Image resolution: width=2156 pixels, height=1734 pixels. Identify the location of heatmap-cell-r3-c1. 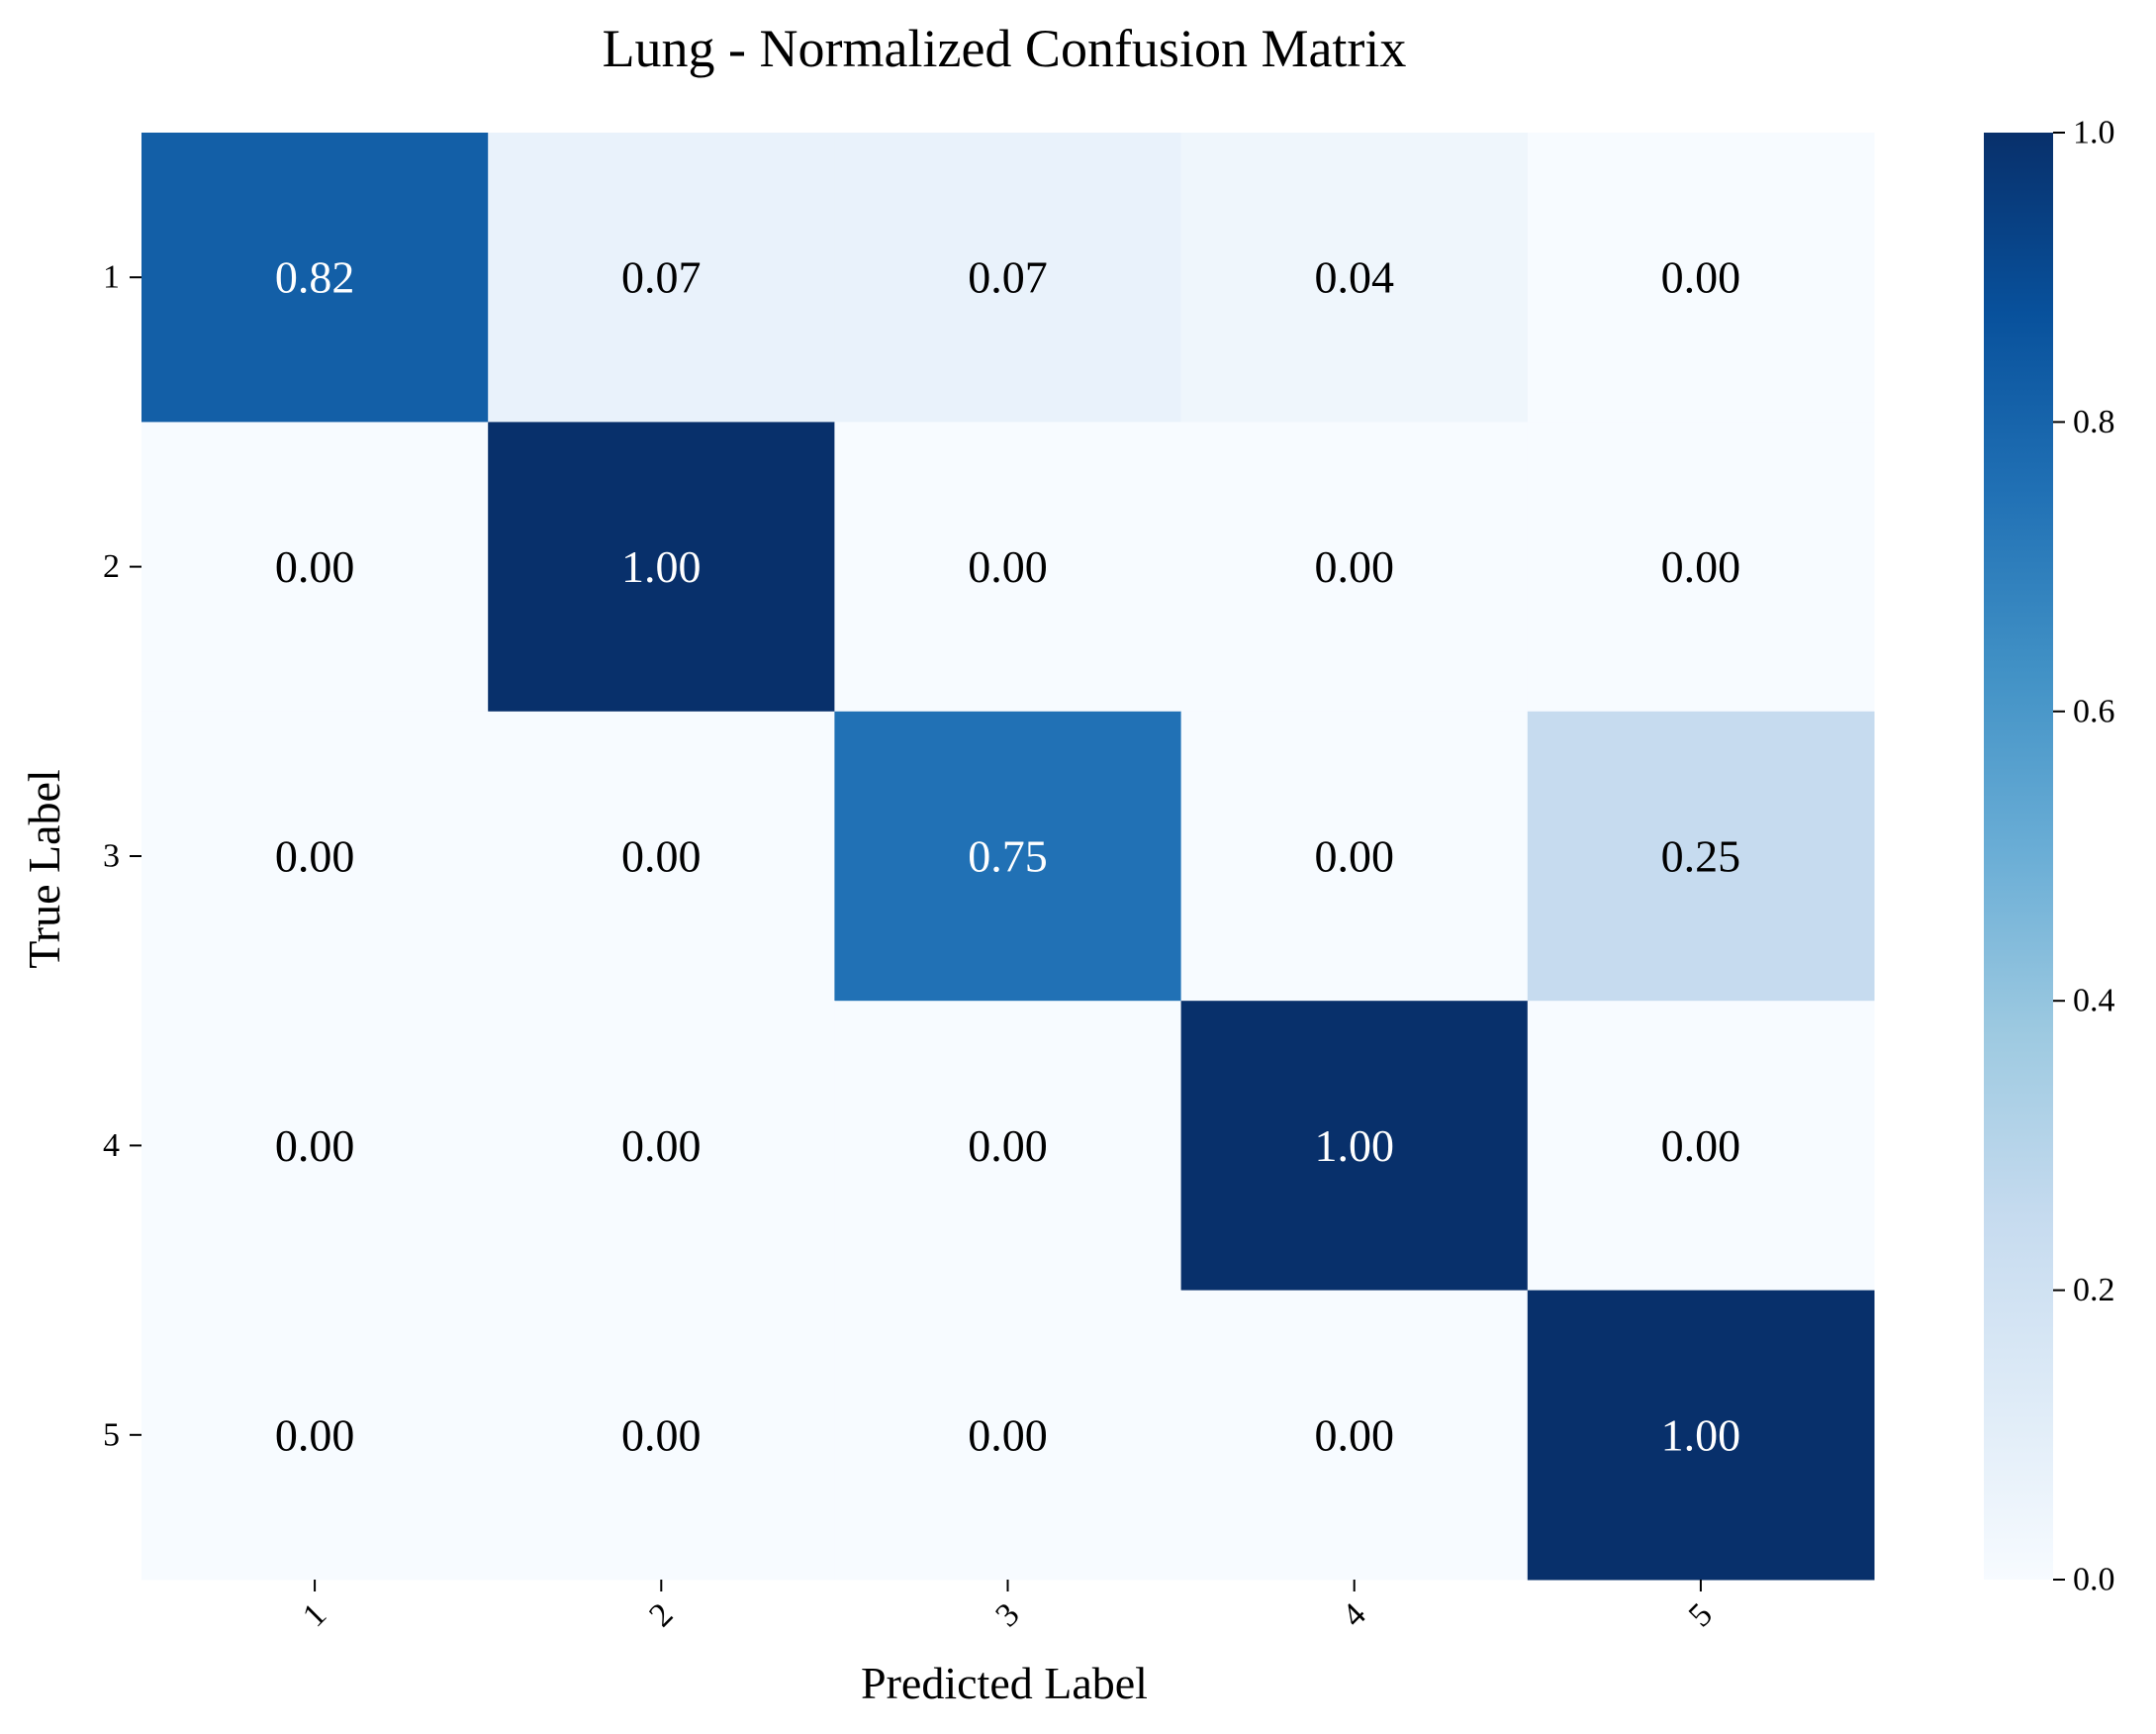
(315, 856).